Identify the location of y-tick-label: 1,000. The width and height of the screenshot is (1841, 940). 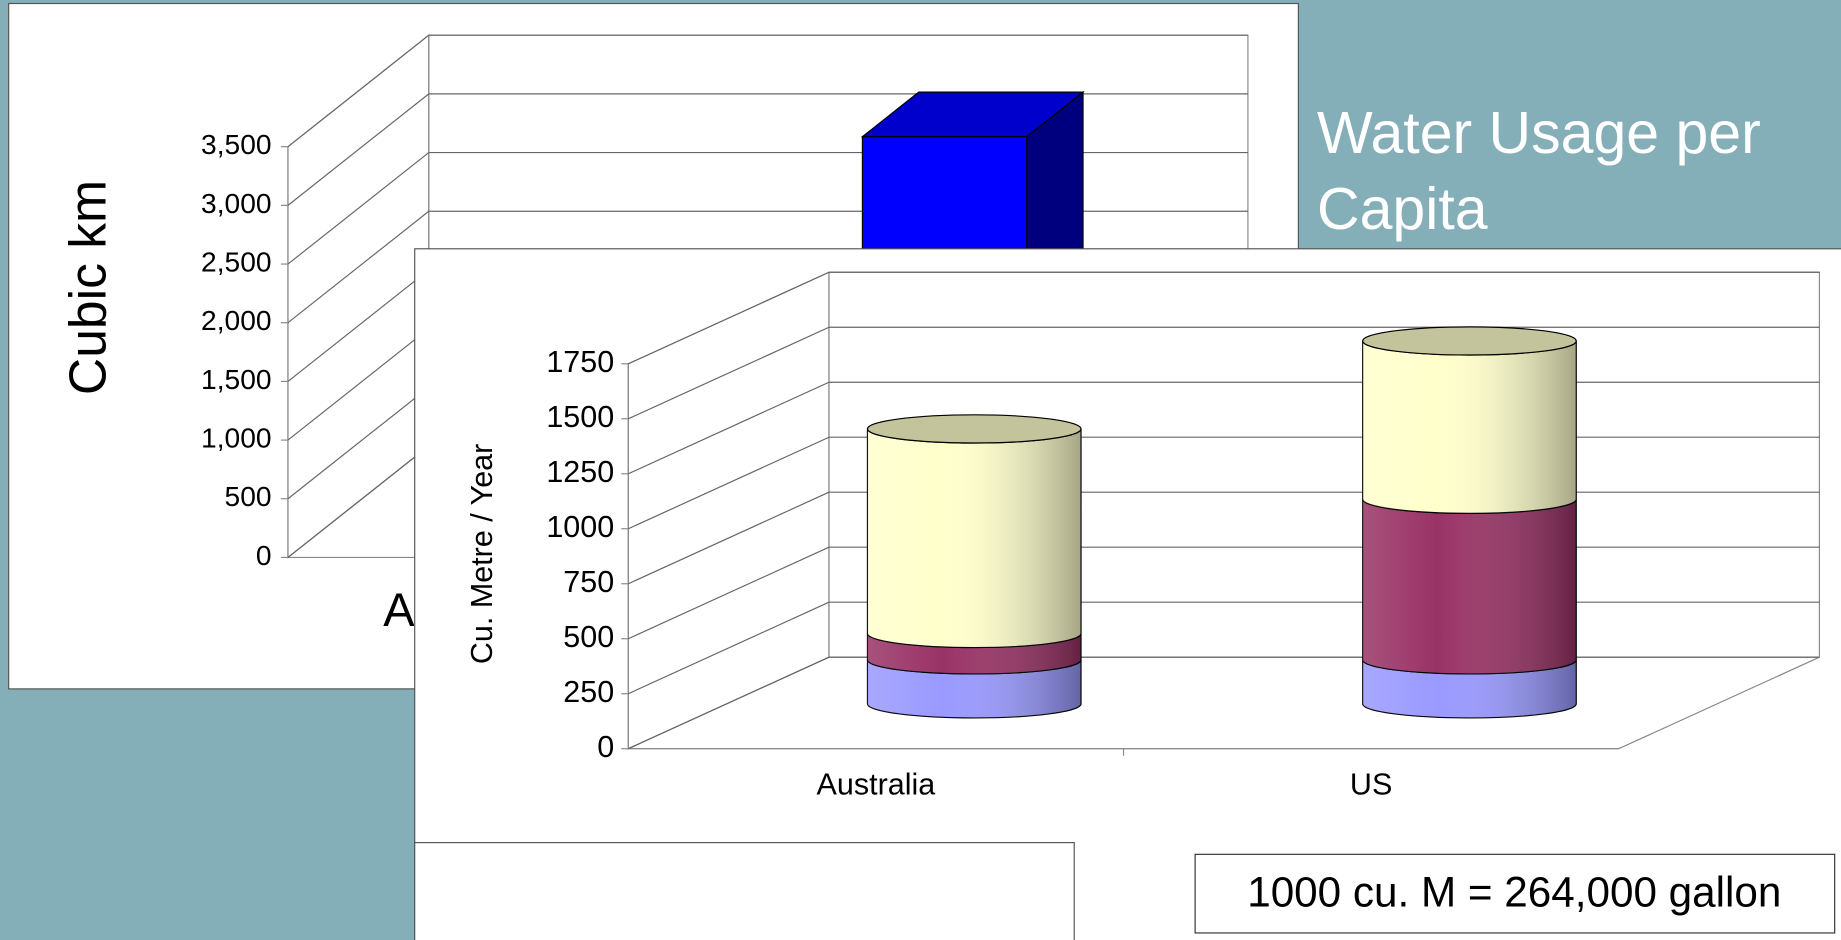
(236, 438).